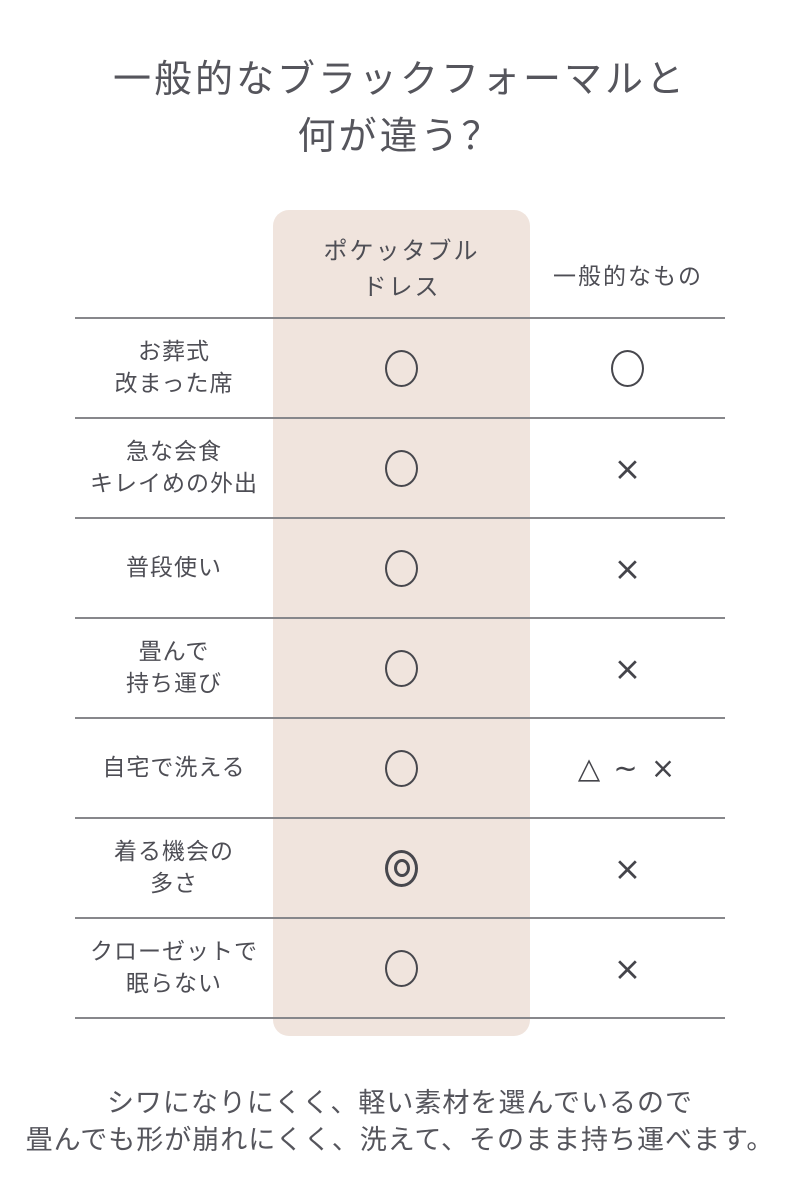 Image resolution: width=800 pixels, height=1200 pixels. I want to click on row-label: 着る機会の 多さ, so click(174, 868).